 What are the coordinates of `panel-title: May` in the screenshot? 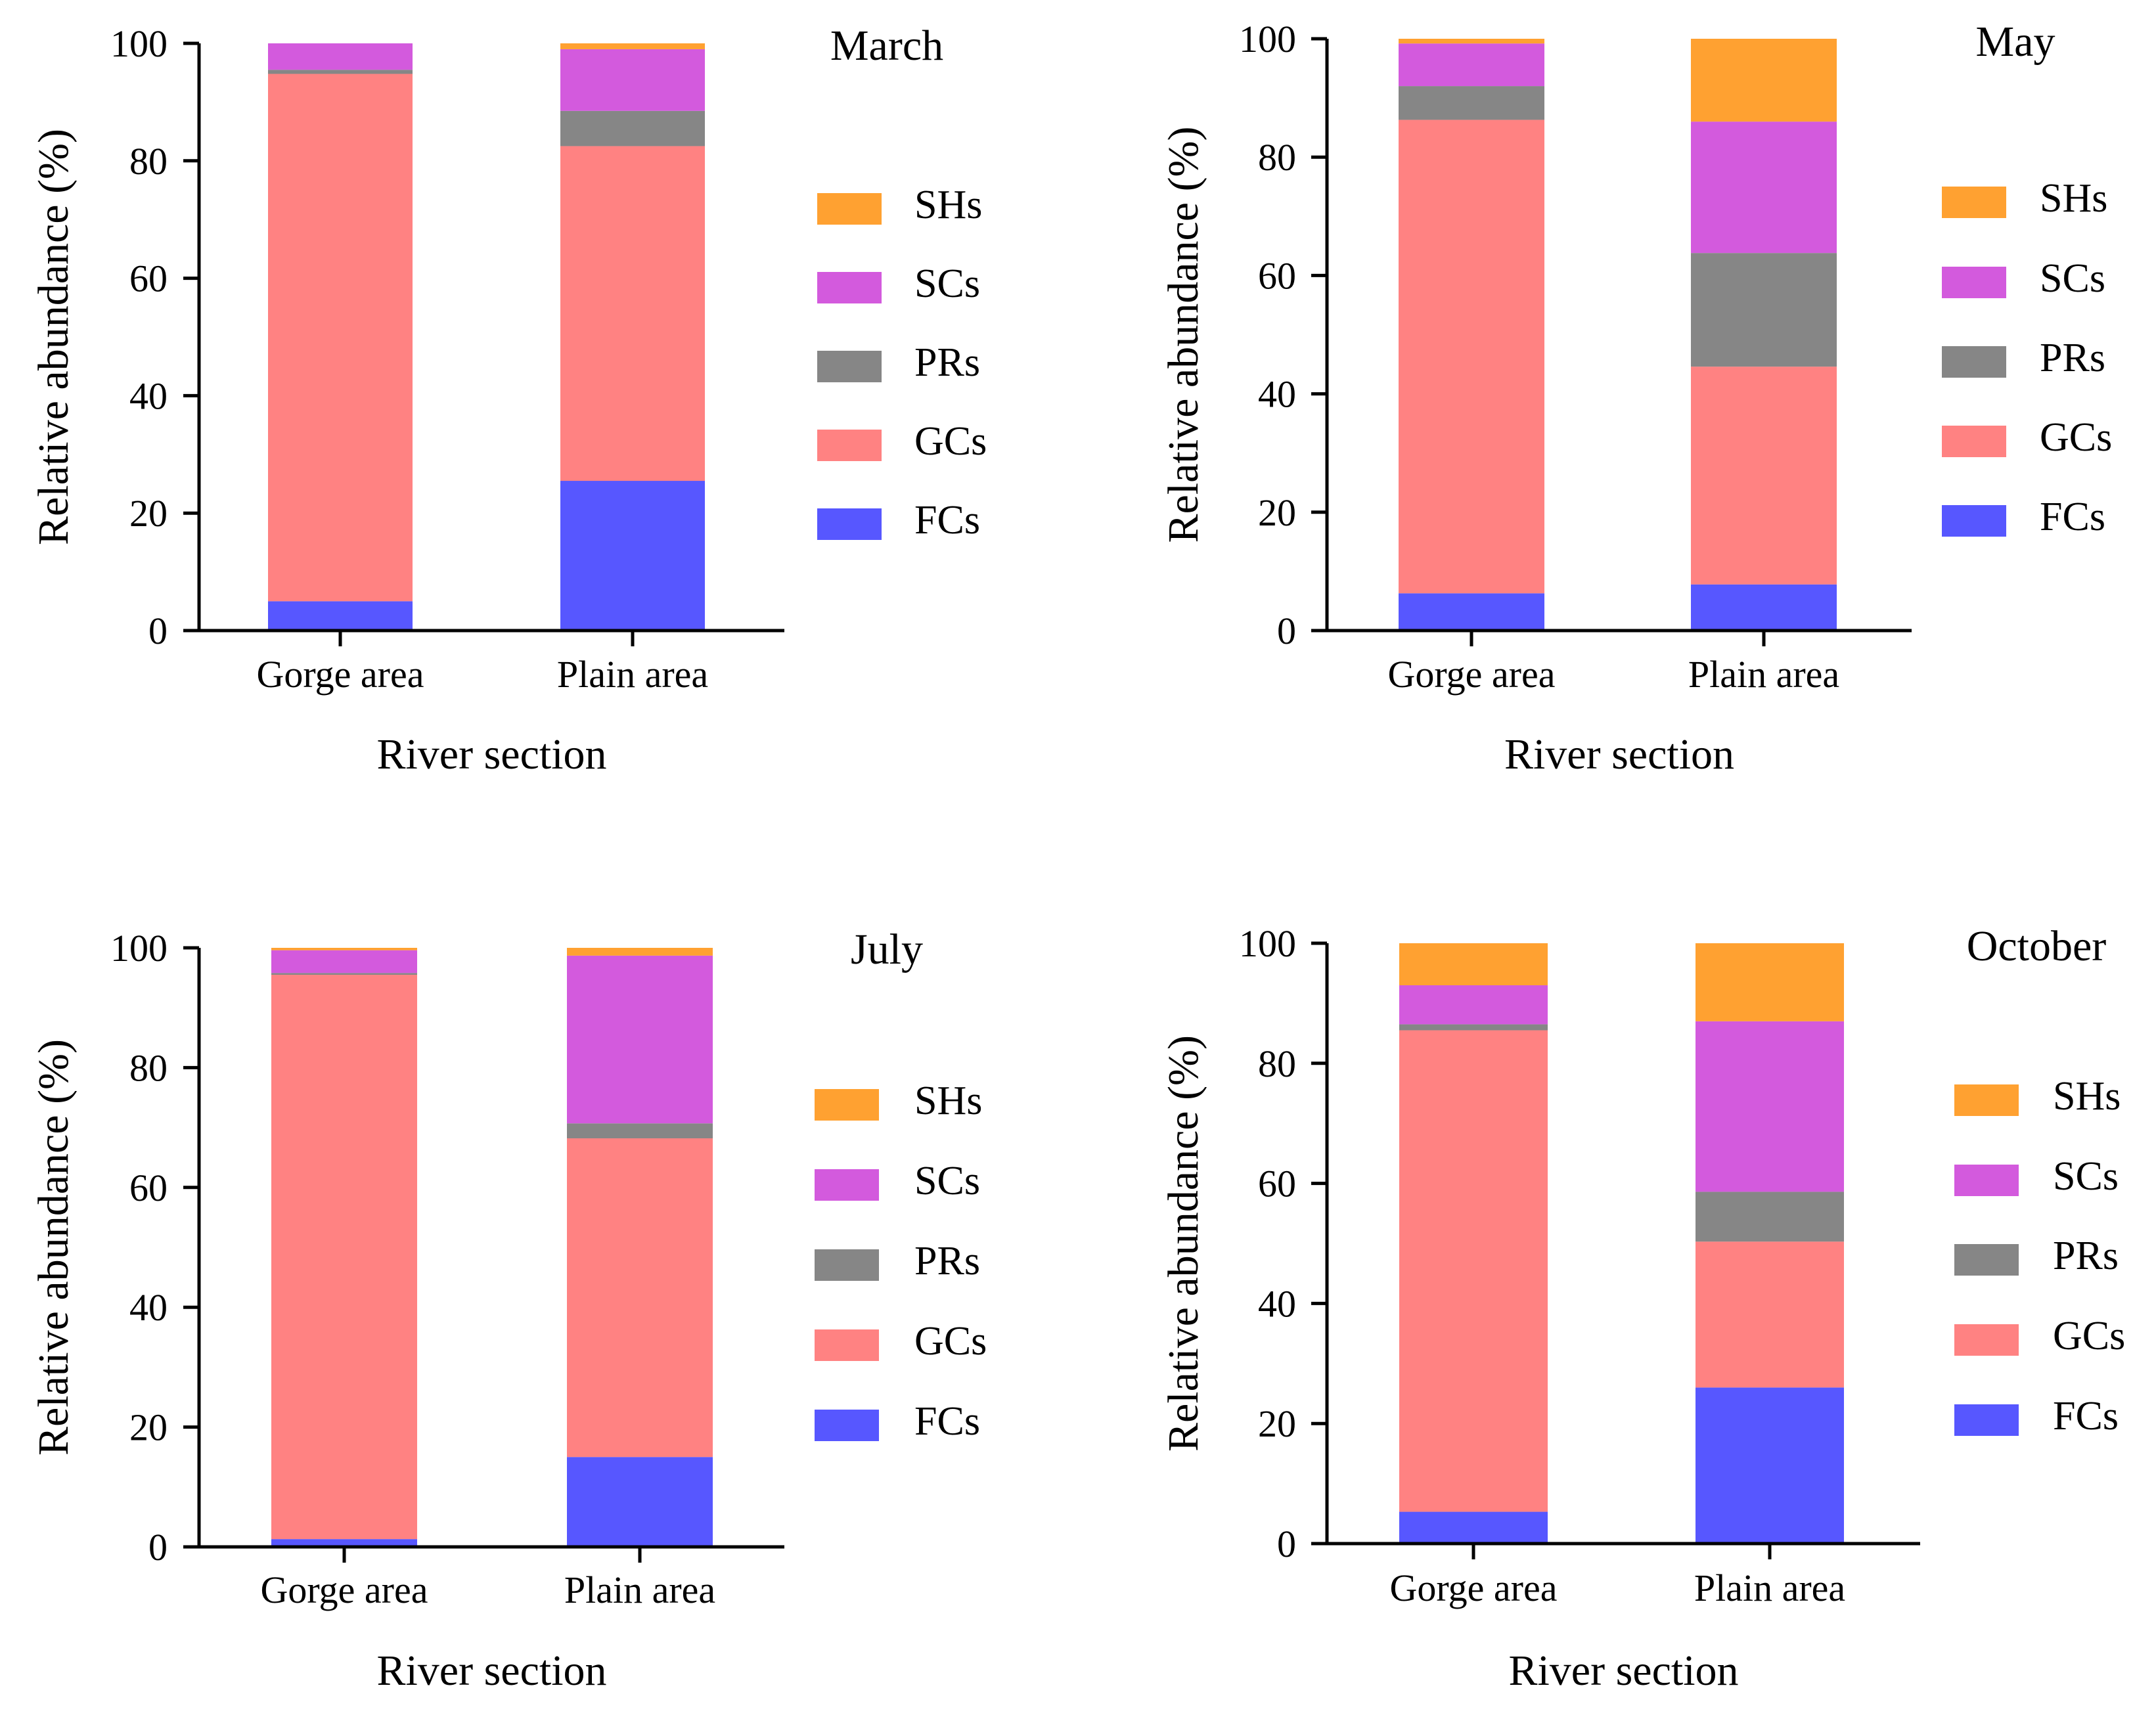 It's located at (2015, 42).